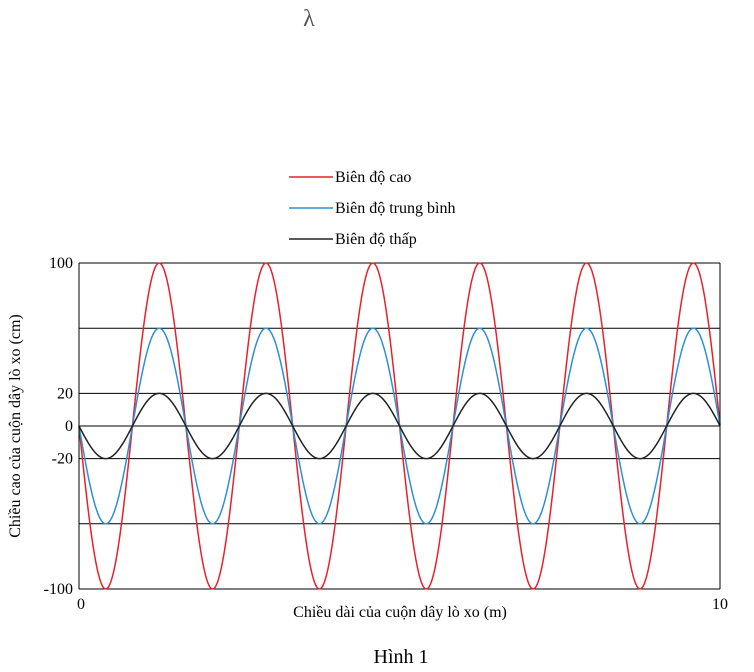 This screenshot has height=672, width=754. What do you see at coordinates (69, 426) in the screenshot?
I see `y-tick-label-2: 0` at bounding box center [69, 426].